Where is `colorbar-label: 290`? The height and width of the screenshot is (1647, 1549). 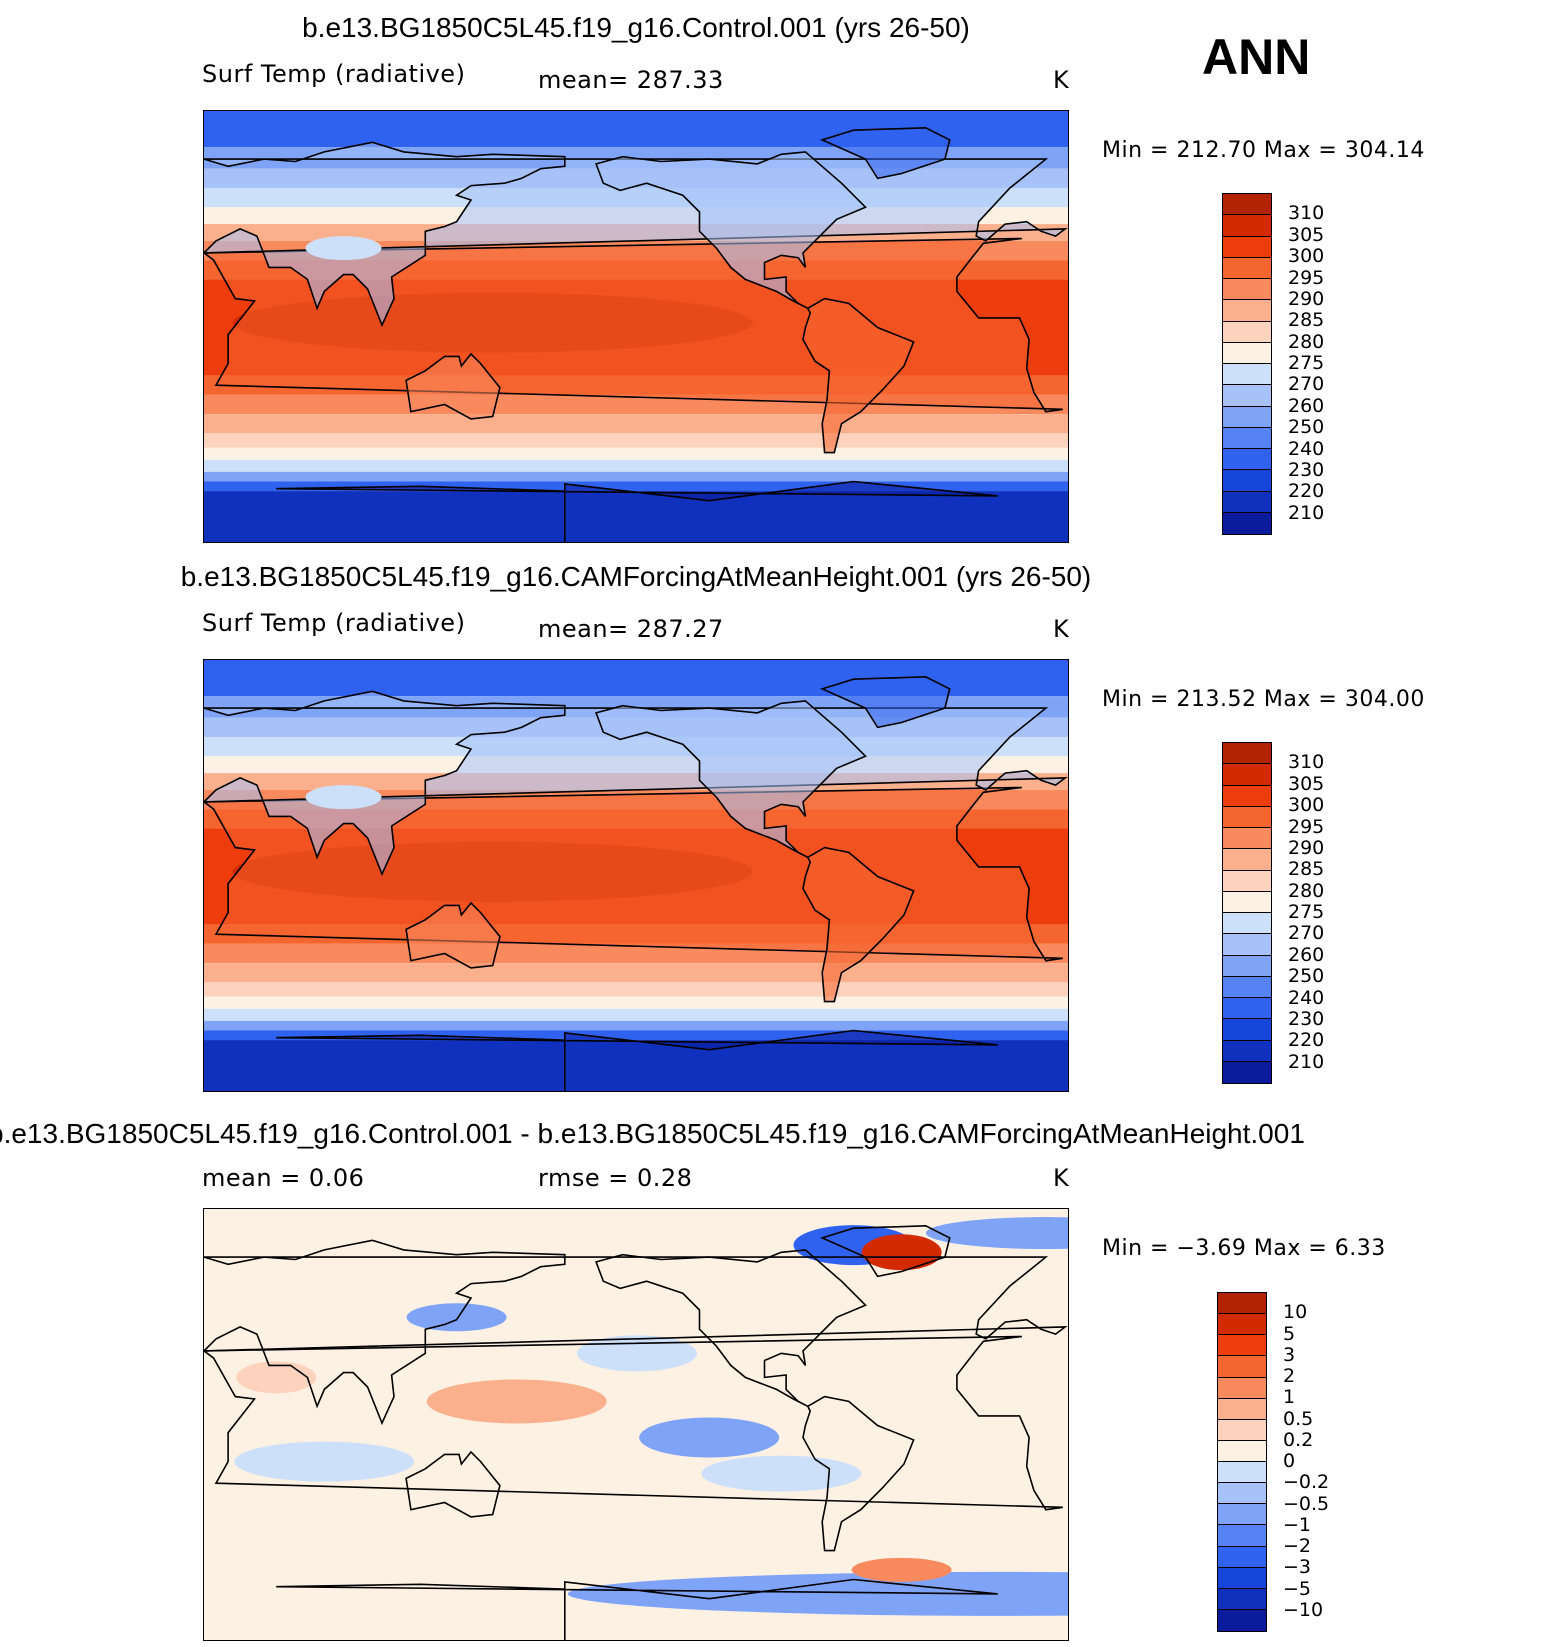 colorbar-label: 290 is located at coordinates (1306, 298).